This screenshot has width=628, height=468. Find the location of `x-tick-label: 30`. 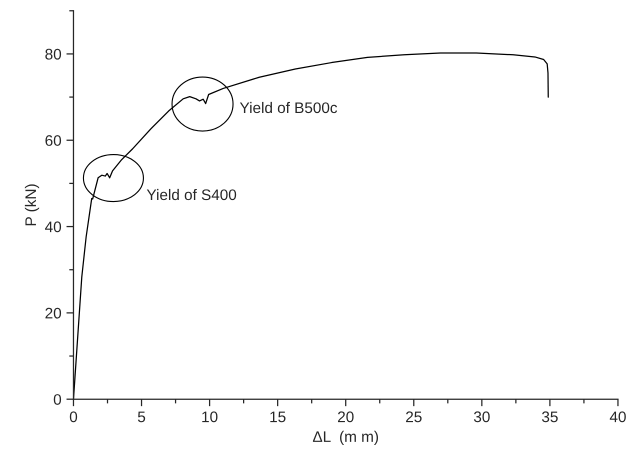

x-tick-label: 30 is located at coordinates (482, 416).